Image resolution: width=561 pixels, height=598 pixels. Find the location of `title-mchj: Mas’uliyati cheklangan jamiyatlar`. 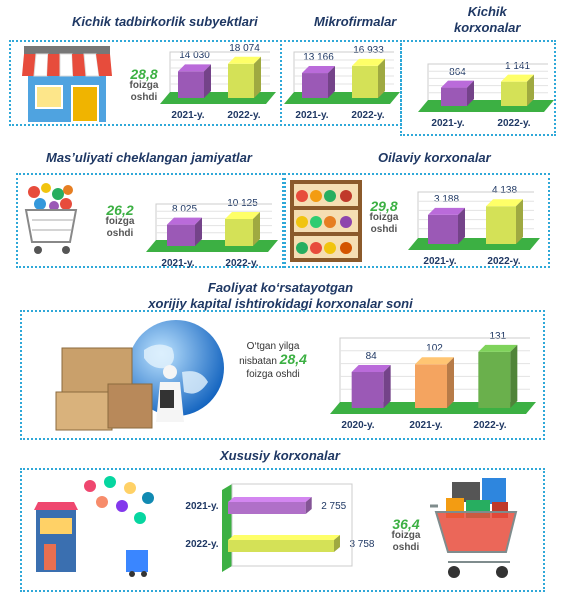

title-mchj: Mas’uliyati cheklangan jamiyatlar is located at coordinates (149, 157).